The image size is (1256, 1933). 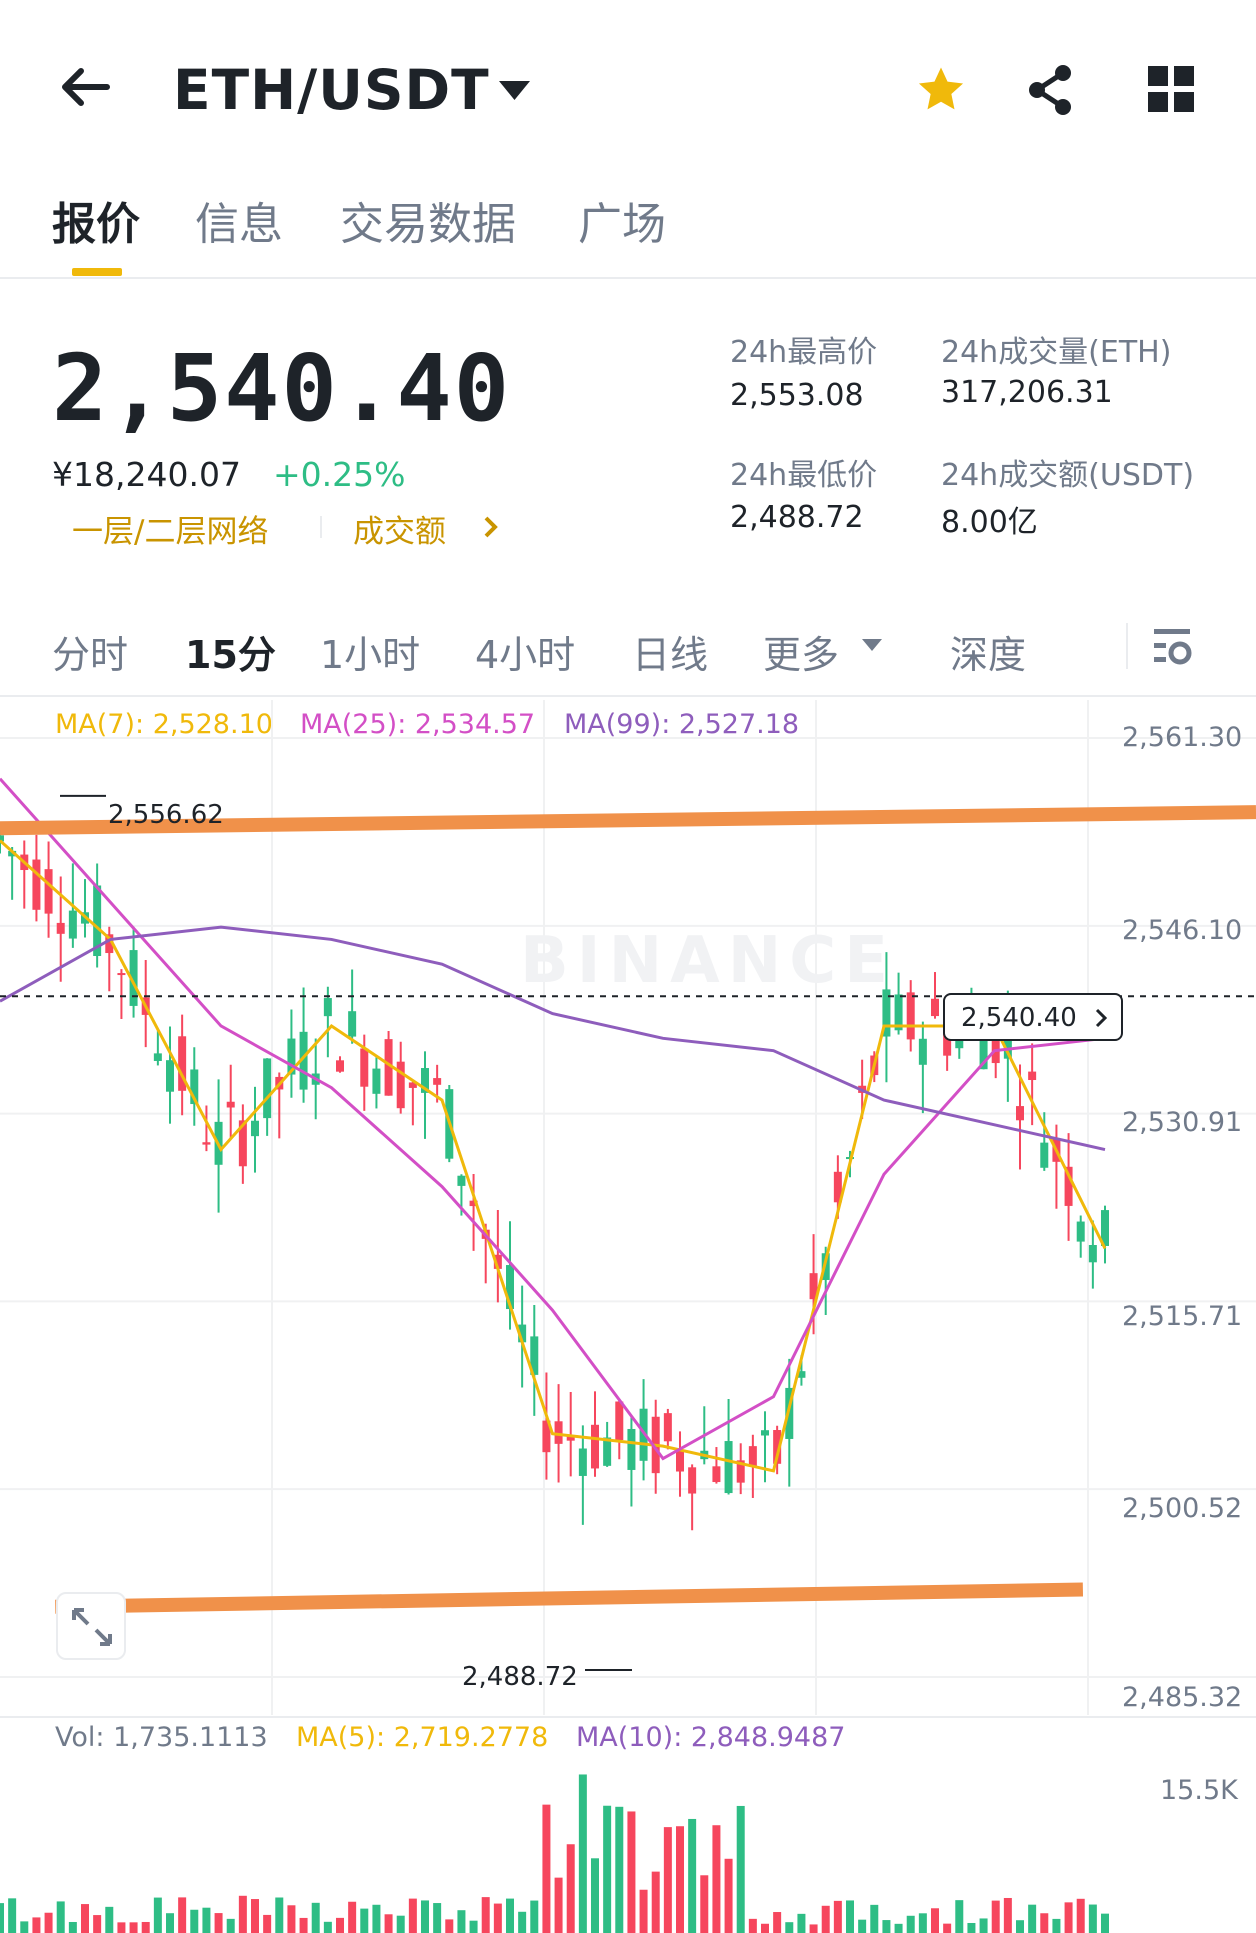 What do you see at coordinates (1033, 1017) in the screenshot?
I see `current-price-tag: 2,540.40` at bounding box center [1033, 1017].